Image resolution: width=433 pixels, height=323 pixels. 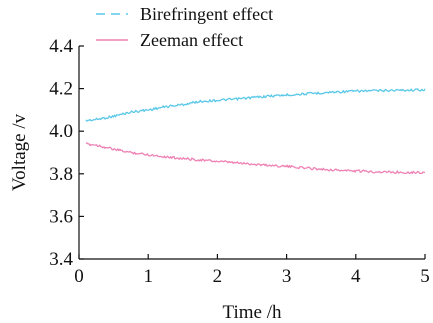 What do you see at coordinates (61, 174) in the screenshot?
I see `y-tick-label: 3.8` at bounding box center [61, 174].